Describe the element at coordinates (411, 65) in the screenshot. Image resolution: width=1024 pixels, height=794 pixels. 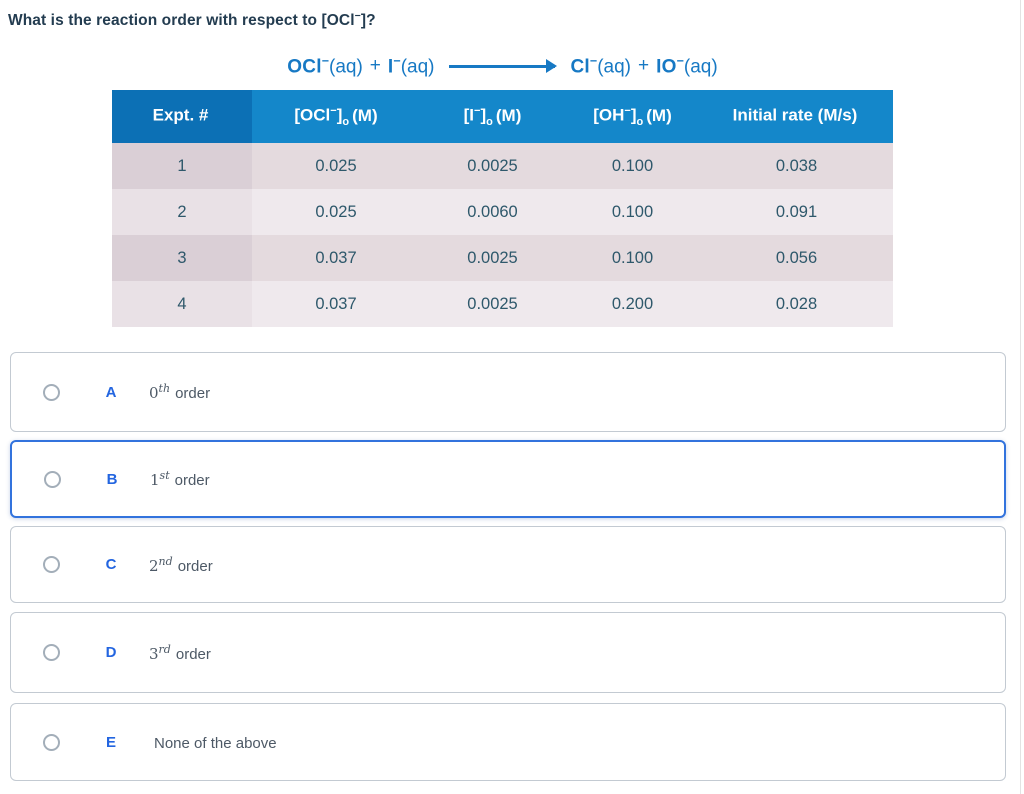
I see `reactant-iodide: I−(aq)` at that location.